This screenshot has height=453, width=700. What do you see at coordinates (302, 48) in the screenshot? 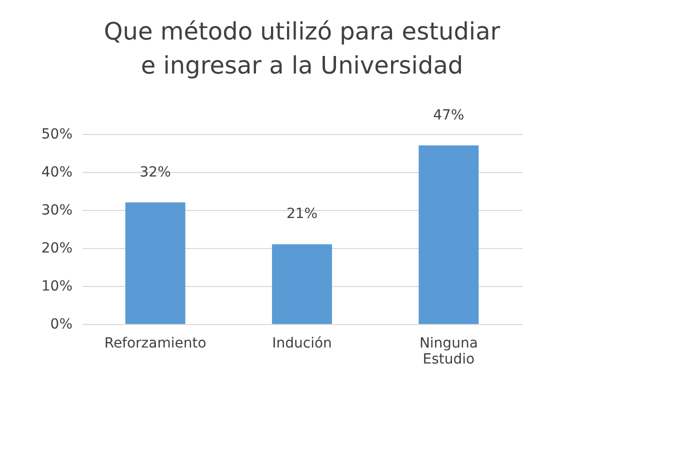
I see `chart-title: Que método utilizó para estudiar e ingresar a la Universidad` at bounding box center [302, 48].